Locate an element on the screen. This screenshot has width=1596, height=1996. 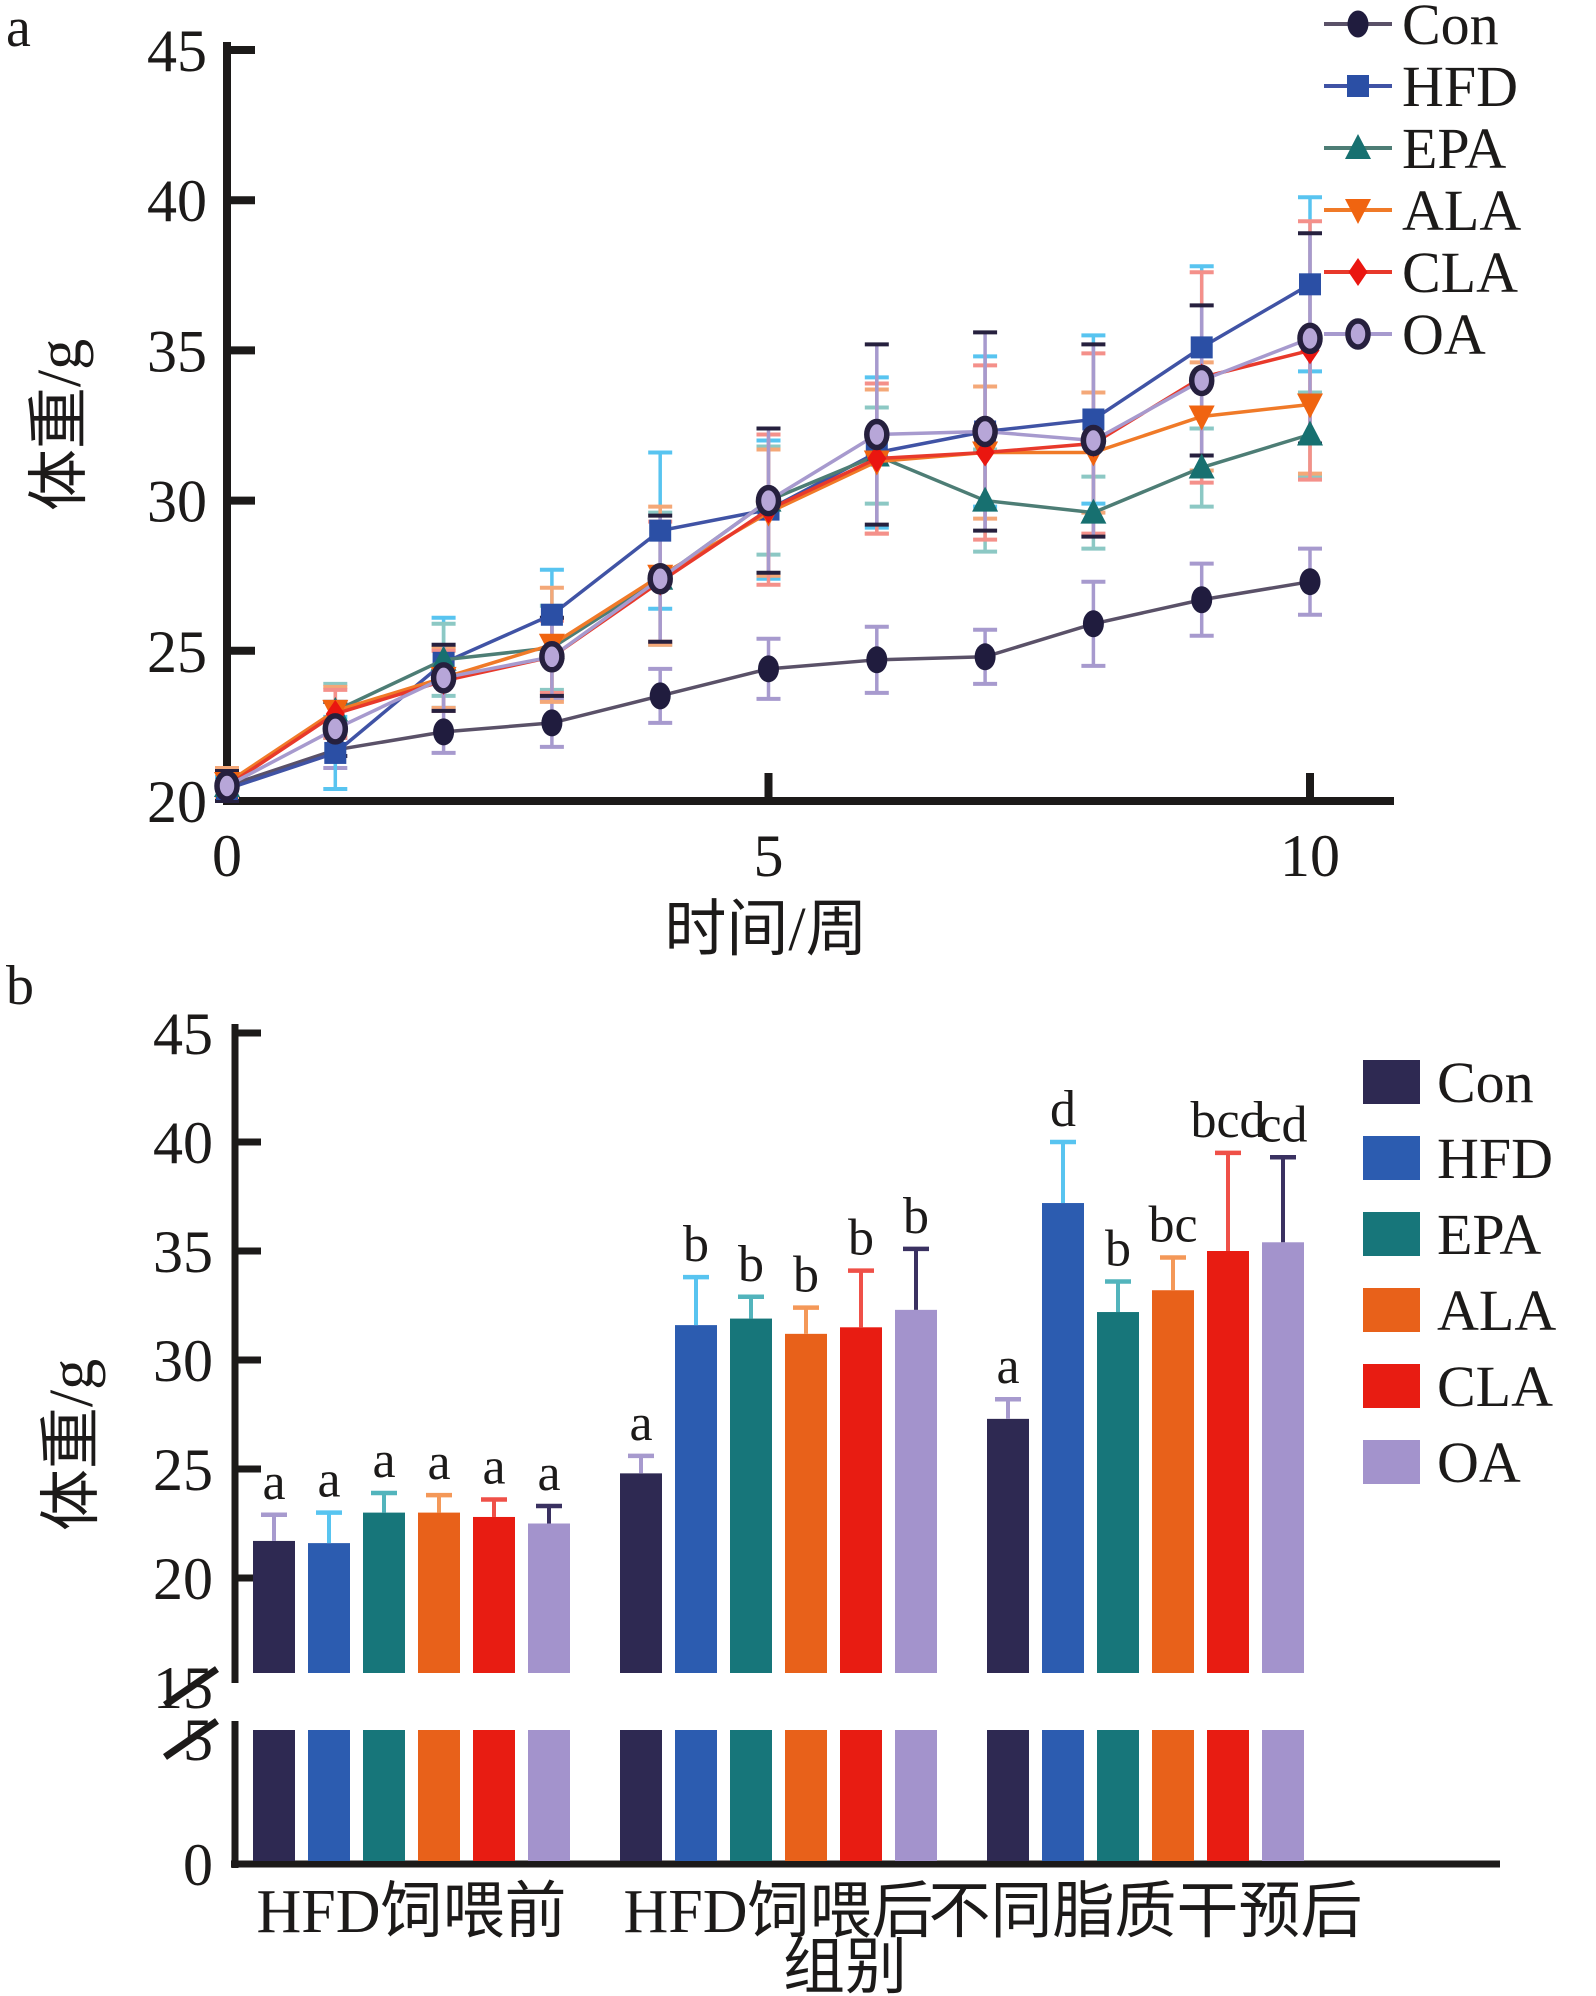
legend-b-item-HFD: HFD is located at coordinates (1458, 1158).